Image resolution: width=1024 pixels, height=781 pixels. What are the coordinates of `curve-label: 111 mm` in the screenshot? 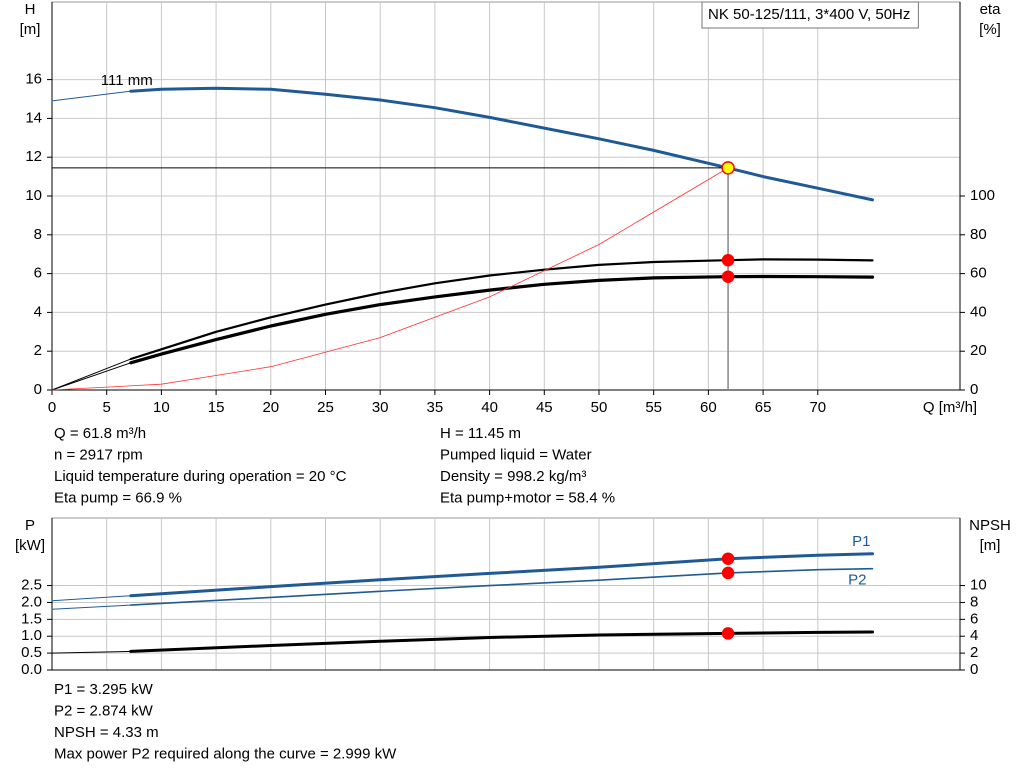 It's located at (127, 80).